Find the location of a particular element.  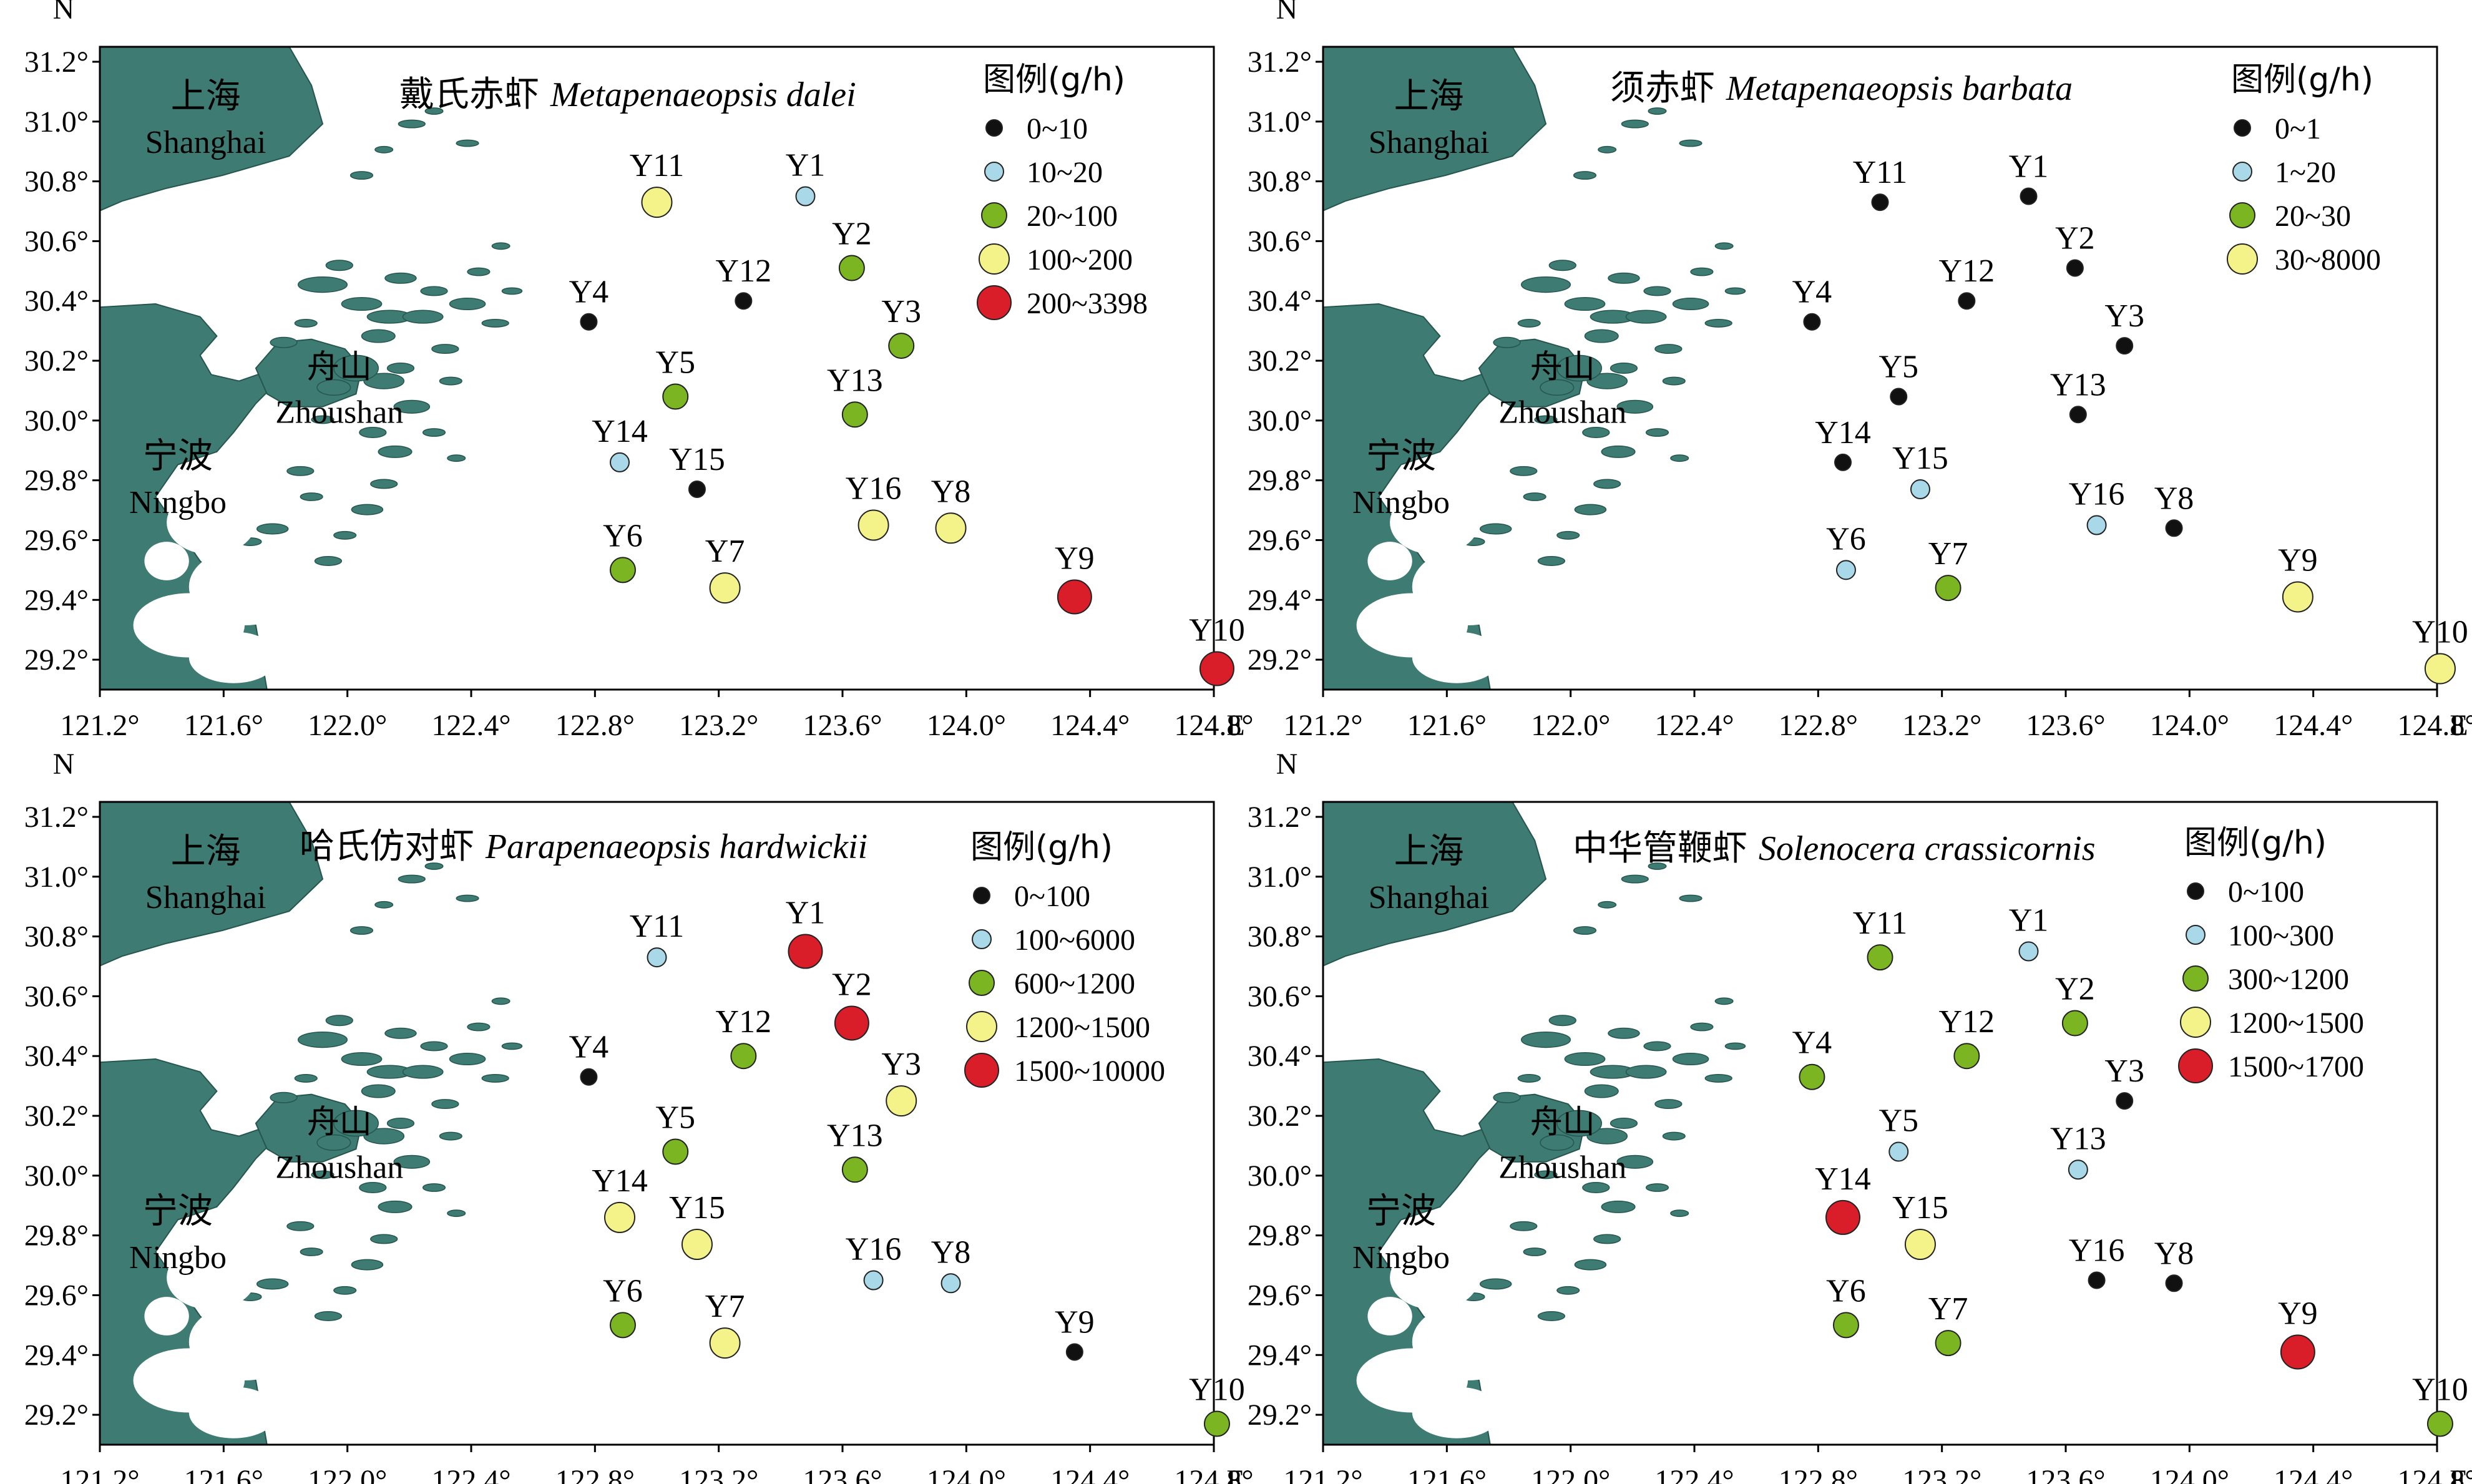

station-label-Y6: Y6 is located at coordinates (1846, 539).